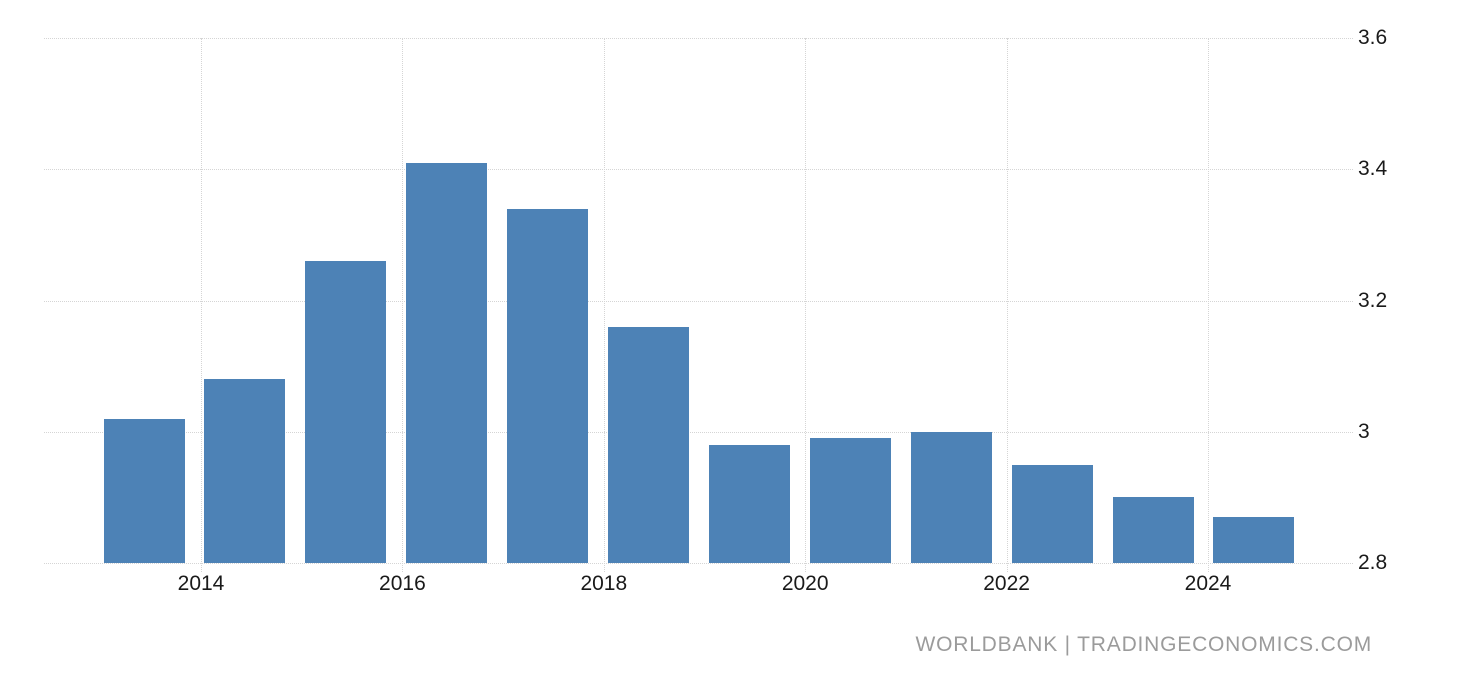  I want to click on bar-2022, so click(1052, 513).